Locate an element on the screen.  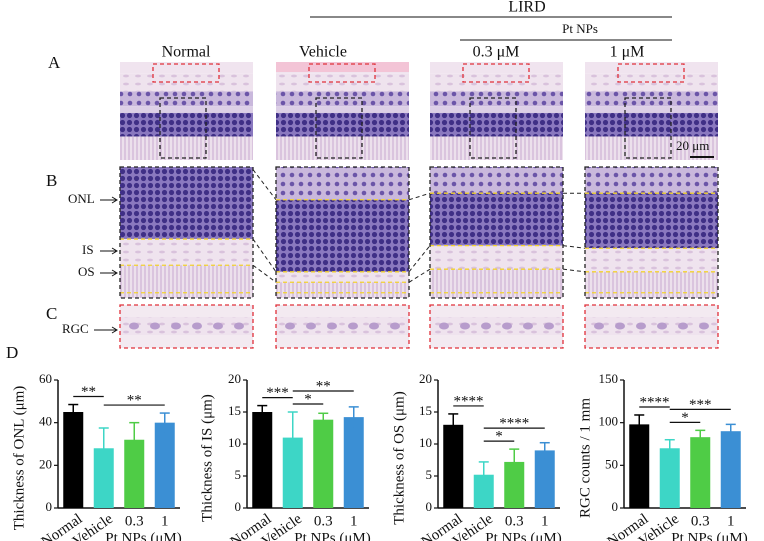
panel-label: C is located at coordinates (51, 313).